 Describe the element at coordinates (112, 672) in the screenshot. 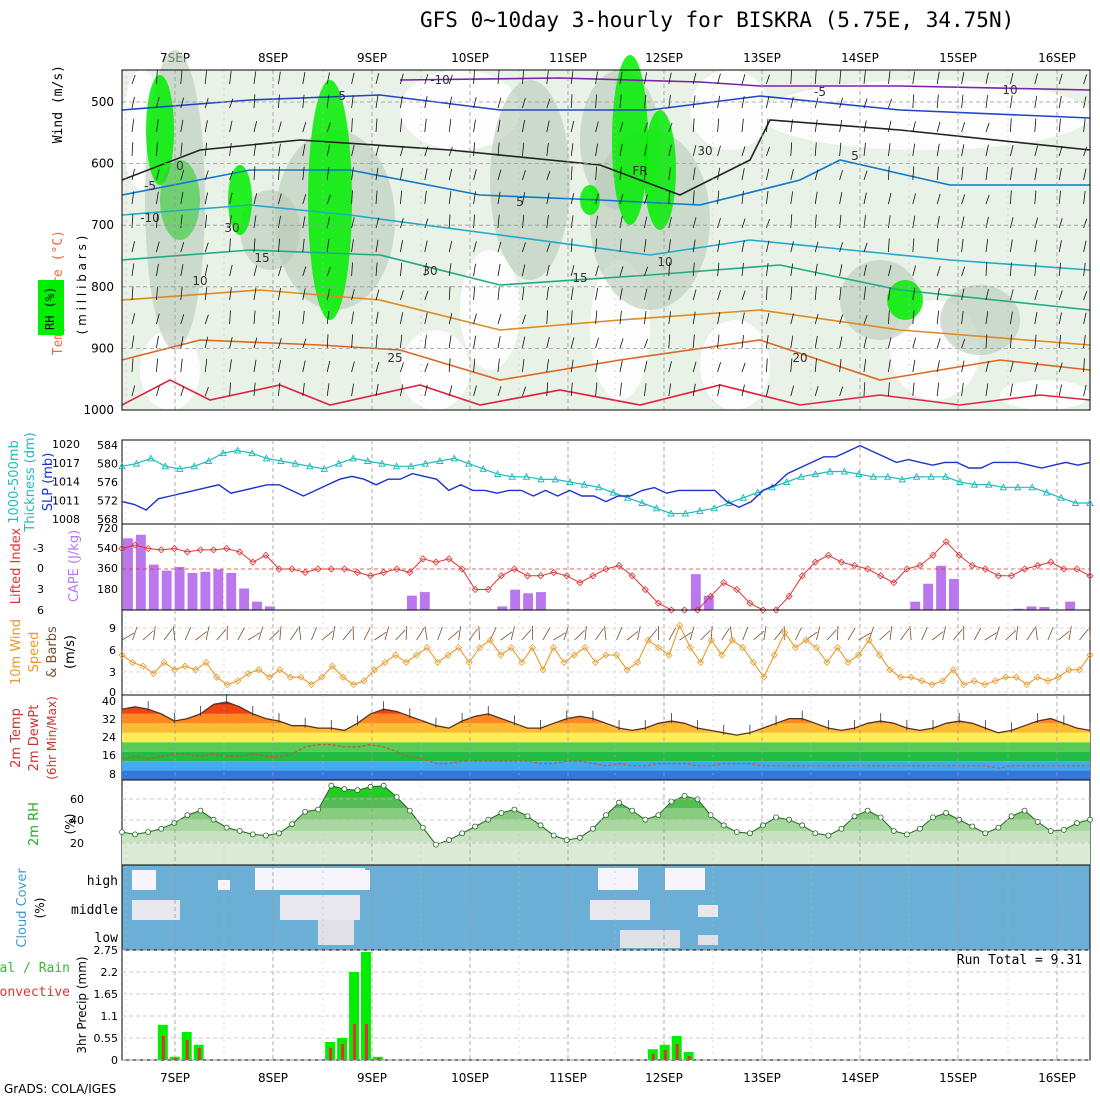

I see `wind-tick-label: 3` at that location.